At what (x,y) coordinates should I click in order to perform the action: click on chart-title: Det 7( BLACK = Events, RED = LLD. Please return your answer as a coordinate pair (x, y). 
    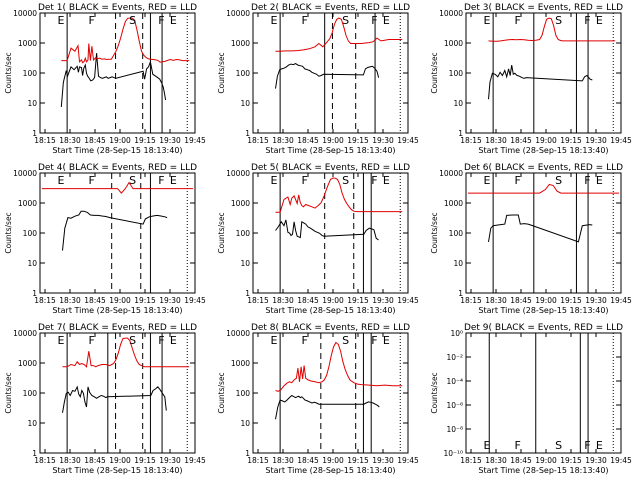
    Looking at the image, I should click on (117, 328).